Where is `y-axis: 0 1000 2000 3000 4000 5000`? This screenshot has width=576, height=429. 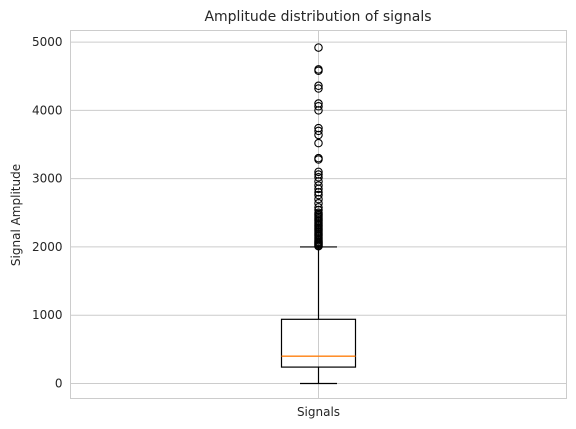 y-axis: 0 1000 2000 3000 4000 5000 is located at coordinates (47, 212).